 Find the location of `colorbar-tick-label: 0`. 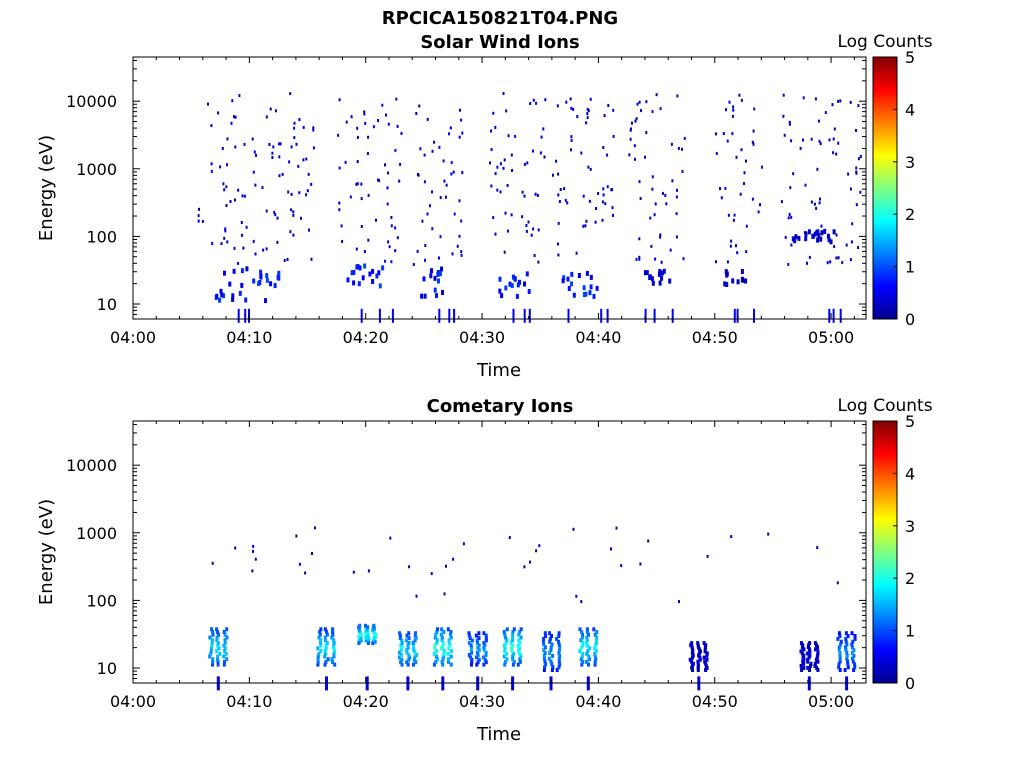

colorbar-tick-label: 0 is located at coordinates (910, 683).